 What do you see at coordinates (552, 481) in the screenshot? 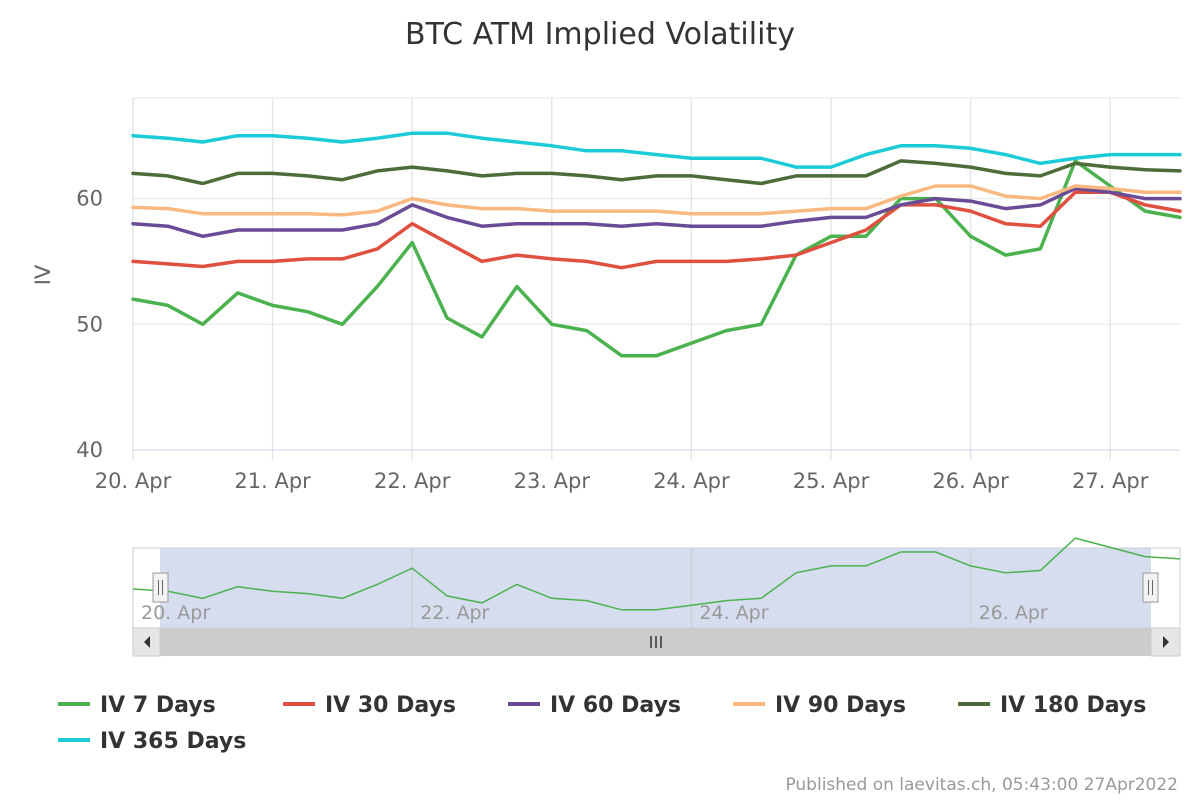
I see `x-tick-label: 23. Apr` at bounding box center [552, 481].